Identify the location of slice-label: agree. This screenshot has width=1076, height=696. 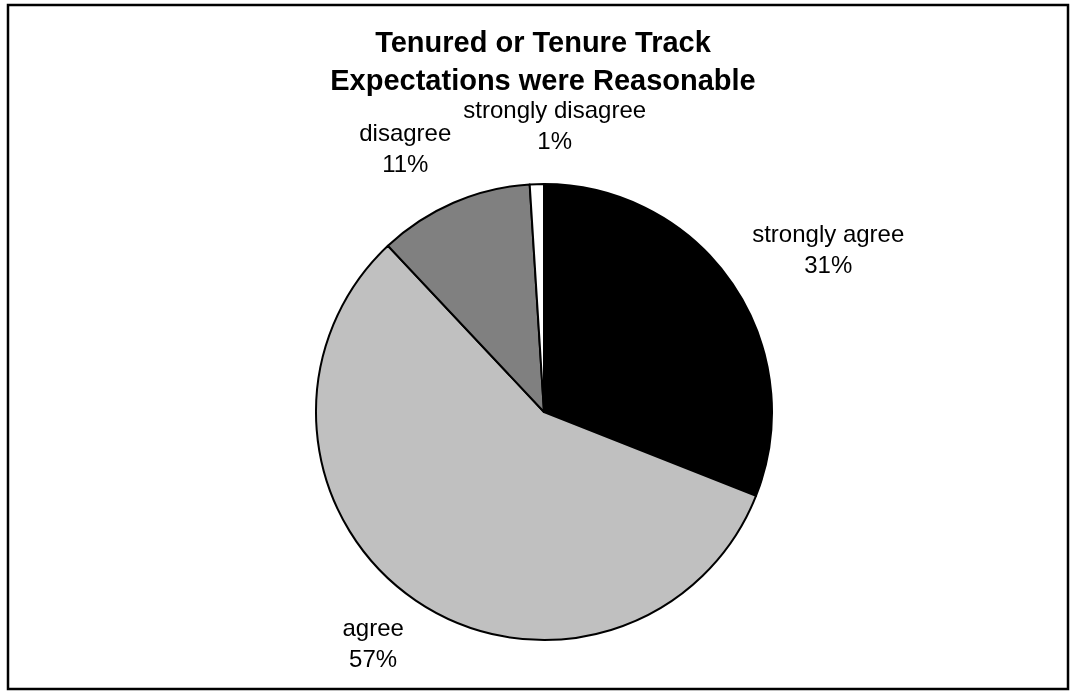
(373, 628).